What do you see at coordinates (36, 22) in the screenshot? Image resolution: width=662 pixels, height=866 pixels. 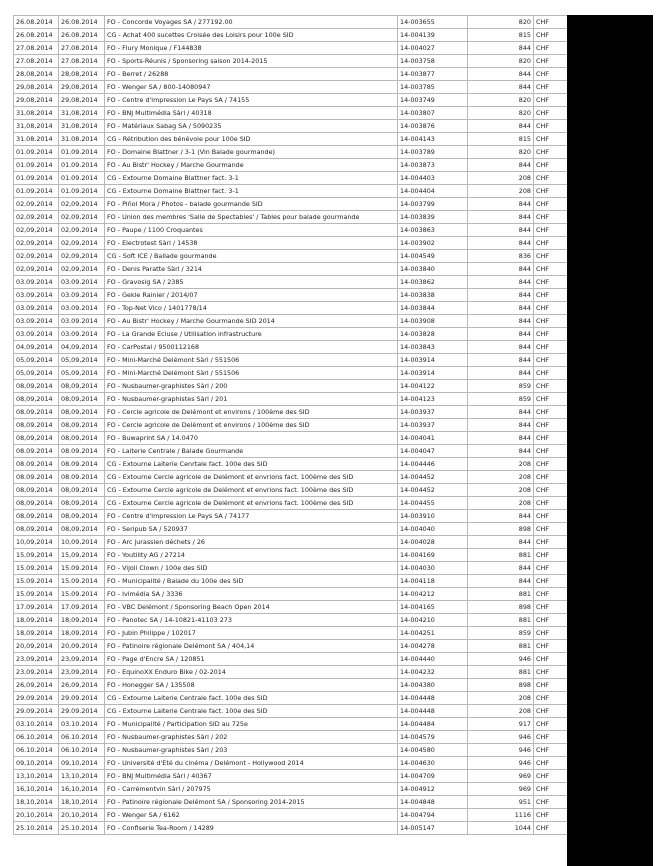 I see `booking-date-cell: 26.08.2014` at bounding box center [36, 22].